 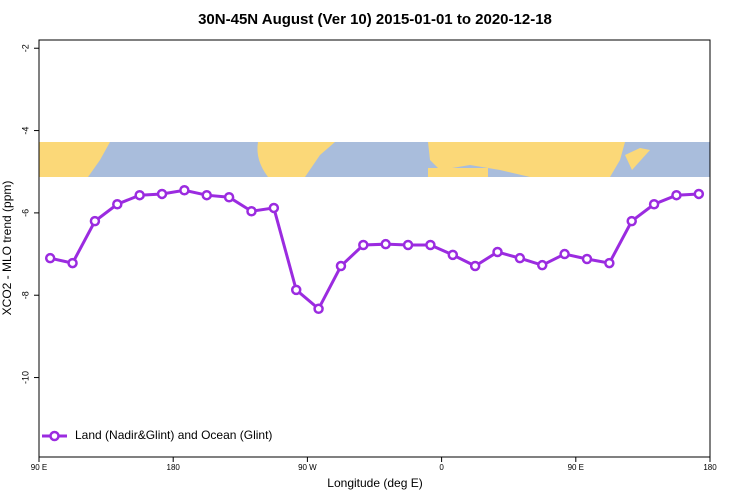 What do you see at coordinates (25, 213) in the screenshot?
I see `y-tick-label: -6` at bounding box center [25, 213].